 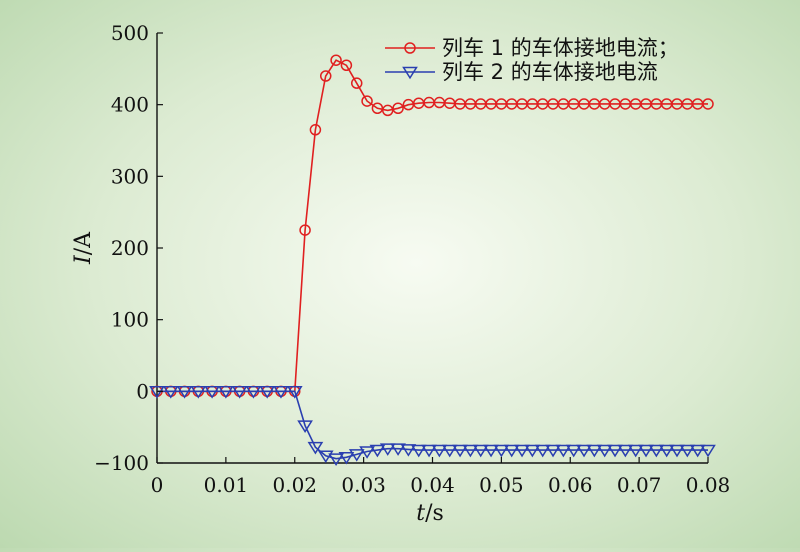 I want to click on x-tick-label: 0.03, so click(x=363, y=485).